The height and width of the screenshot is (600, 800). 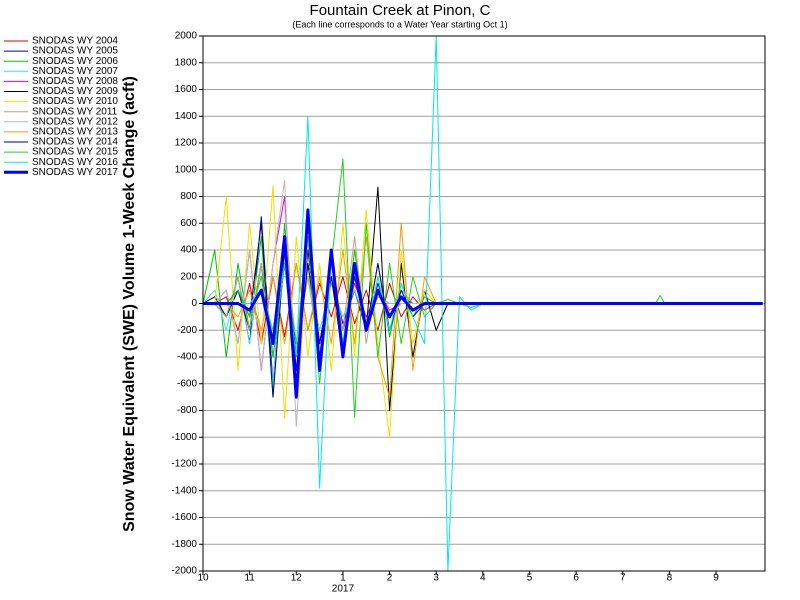 I want to click on y-tick-label: -400, so click(x=187, y=357).